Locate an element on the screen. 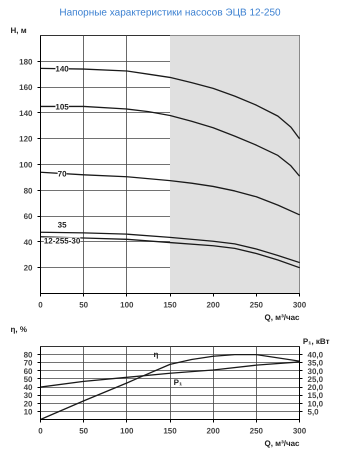 This screenshot has height=450, width=343. series-label: 105 is located at coordinates (62, 107).